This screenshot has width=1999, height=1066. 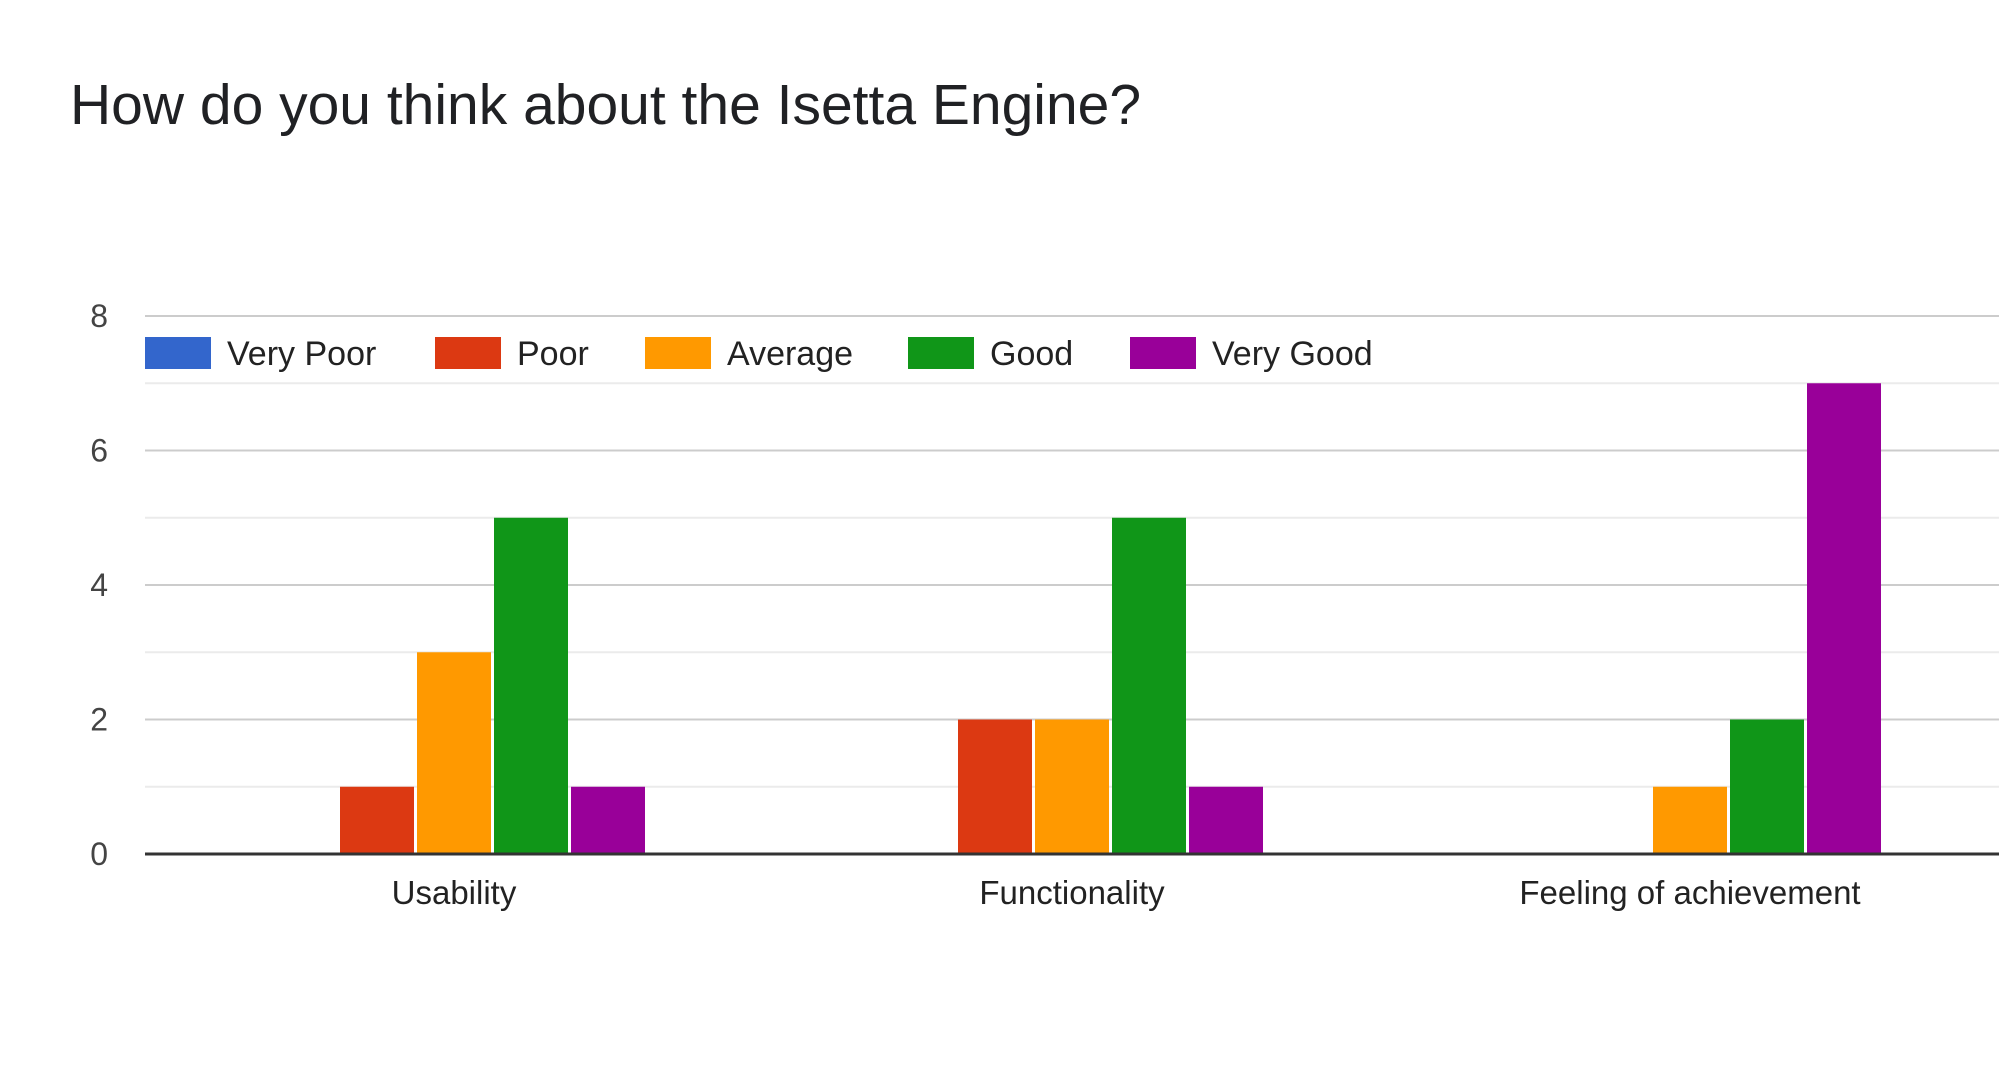 I want to click on y-axis-ticks: 0 2 4 6 8, so click(x=99, y=585).